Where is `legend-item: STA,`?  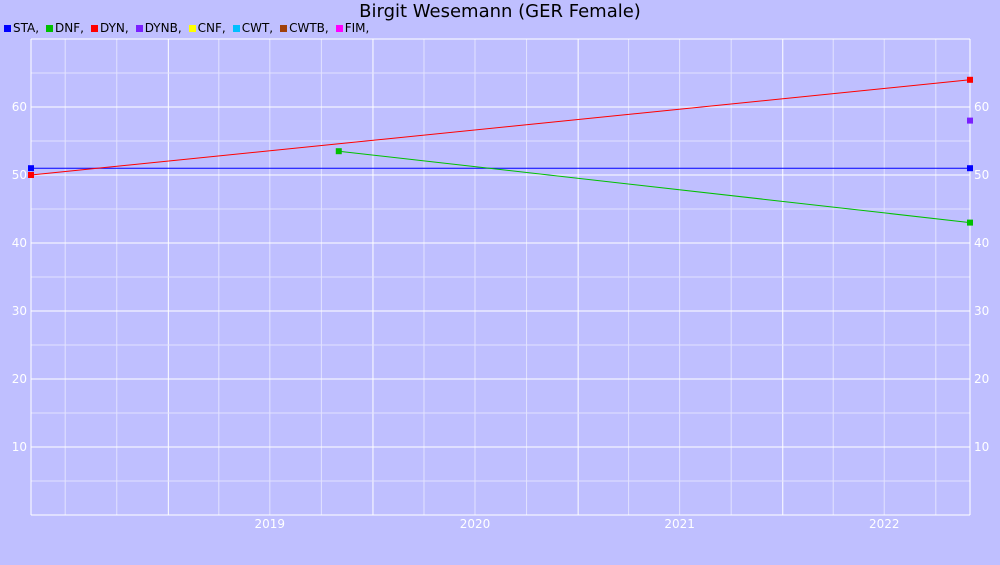
legend-item: STA, is located at coordinates (21, 28).